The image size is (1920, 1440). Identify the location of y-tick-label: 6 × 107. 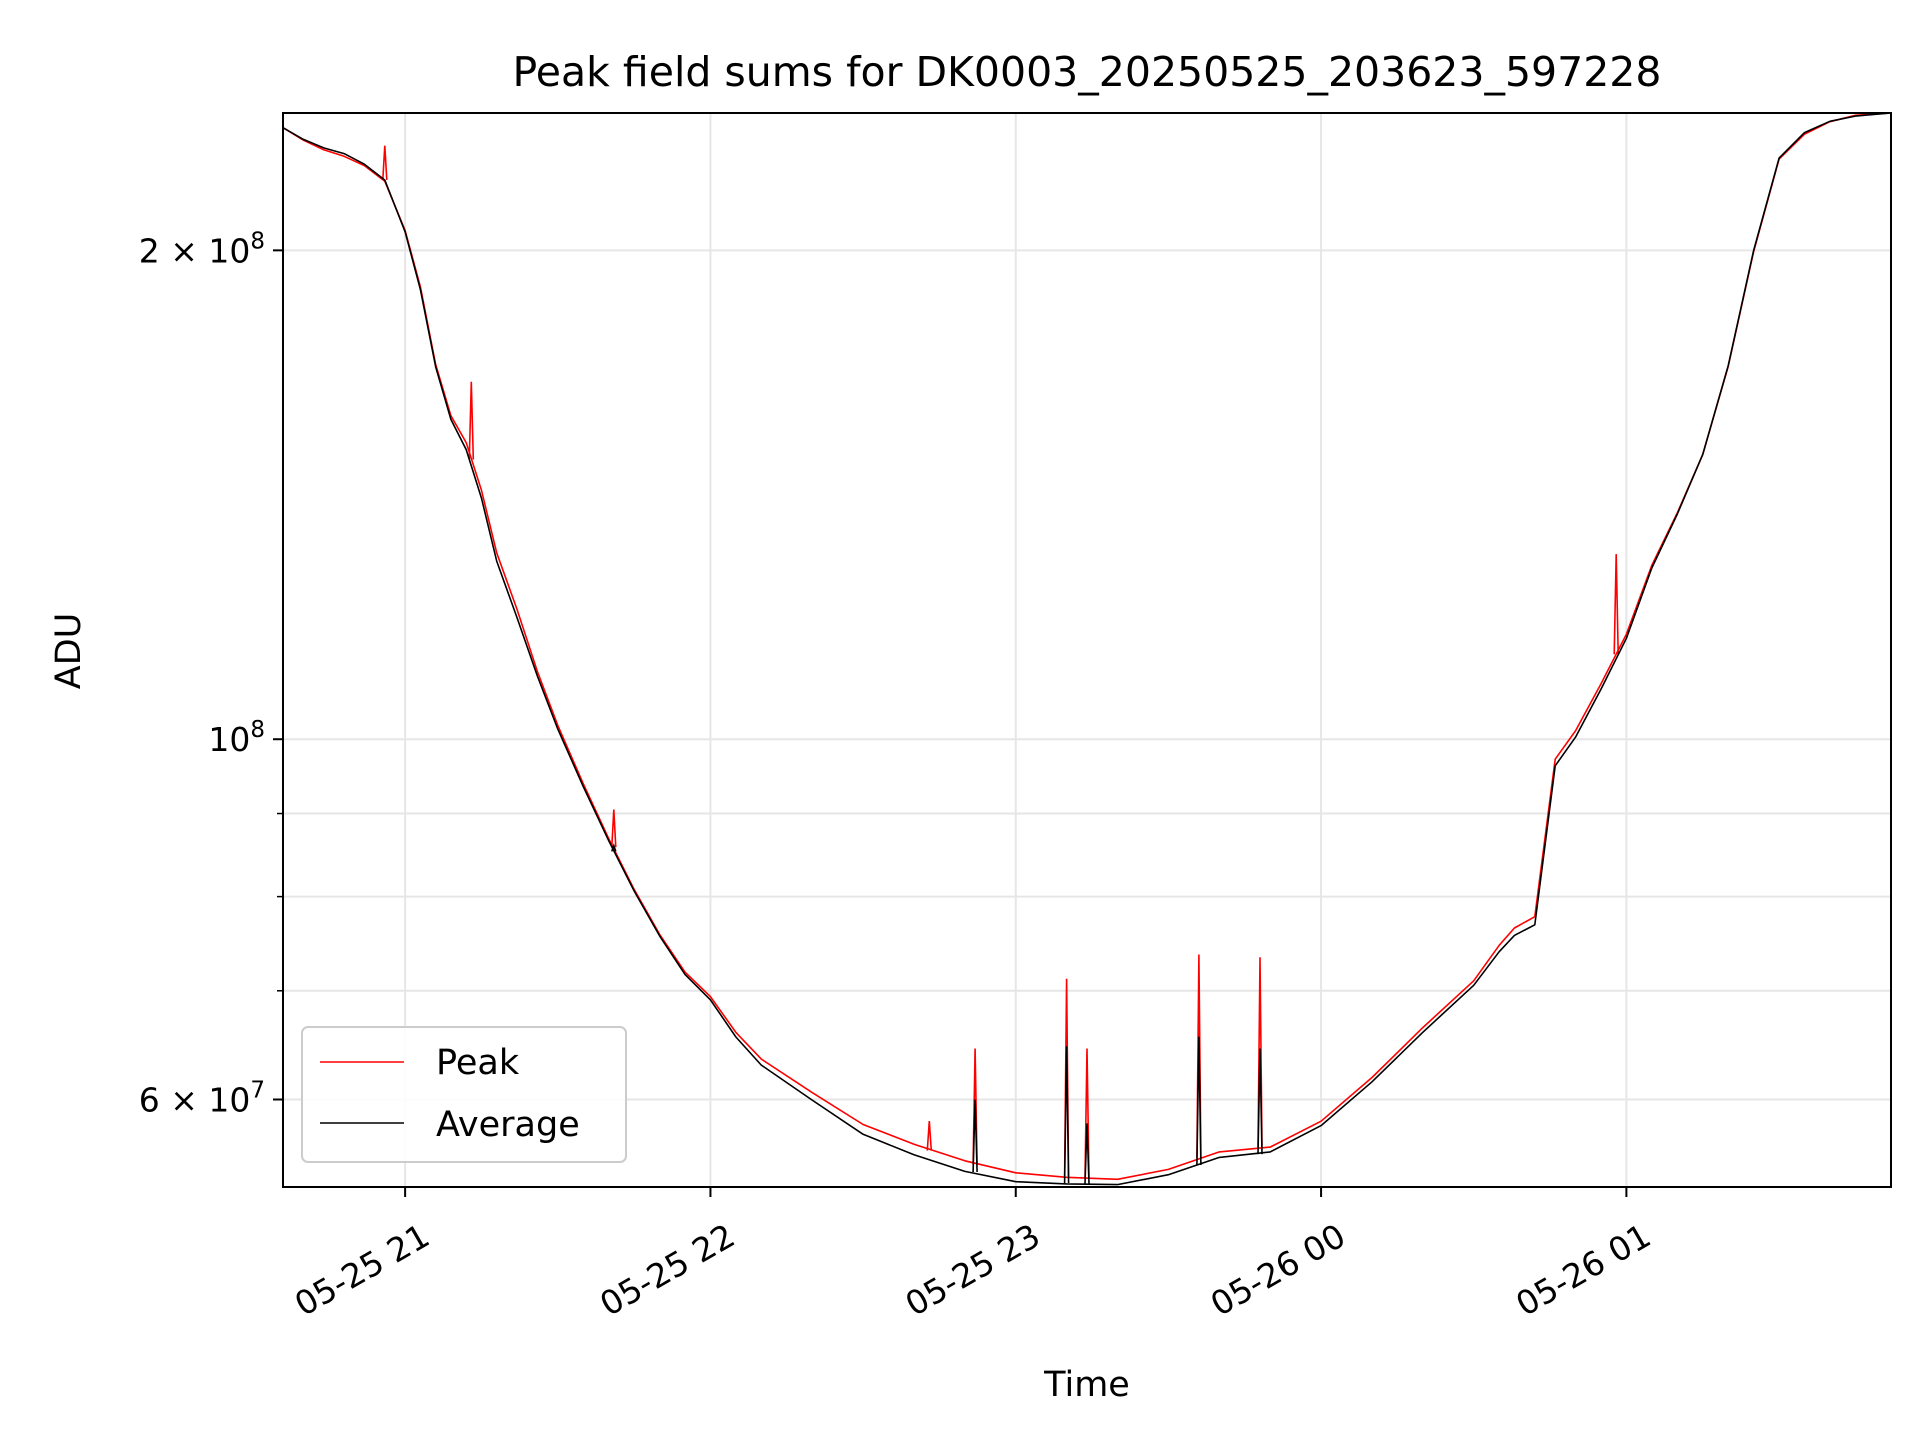
(202, 1099).